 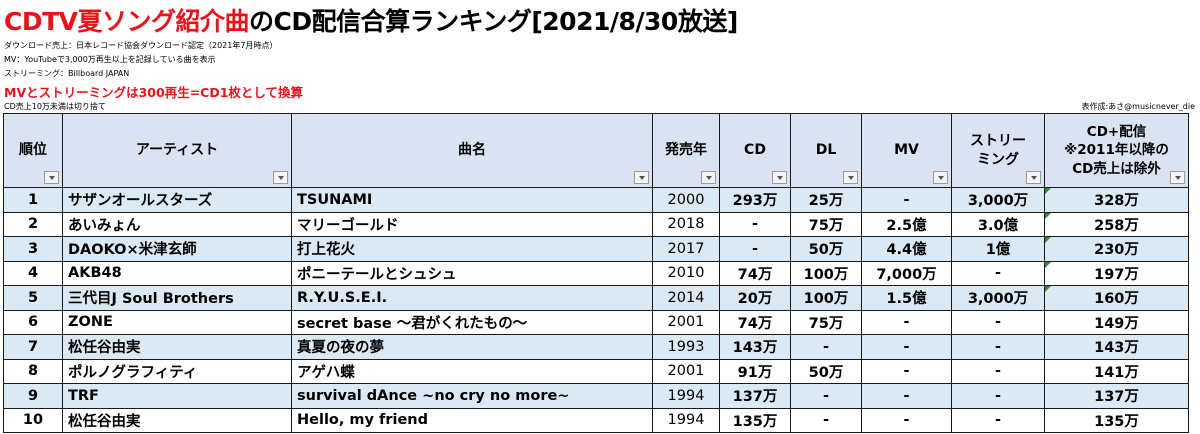 I want to click on header-artist: アーティスト, so click(x=177, y=150).